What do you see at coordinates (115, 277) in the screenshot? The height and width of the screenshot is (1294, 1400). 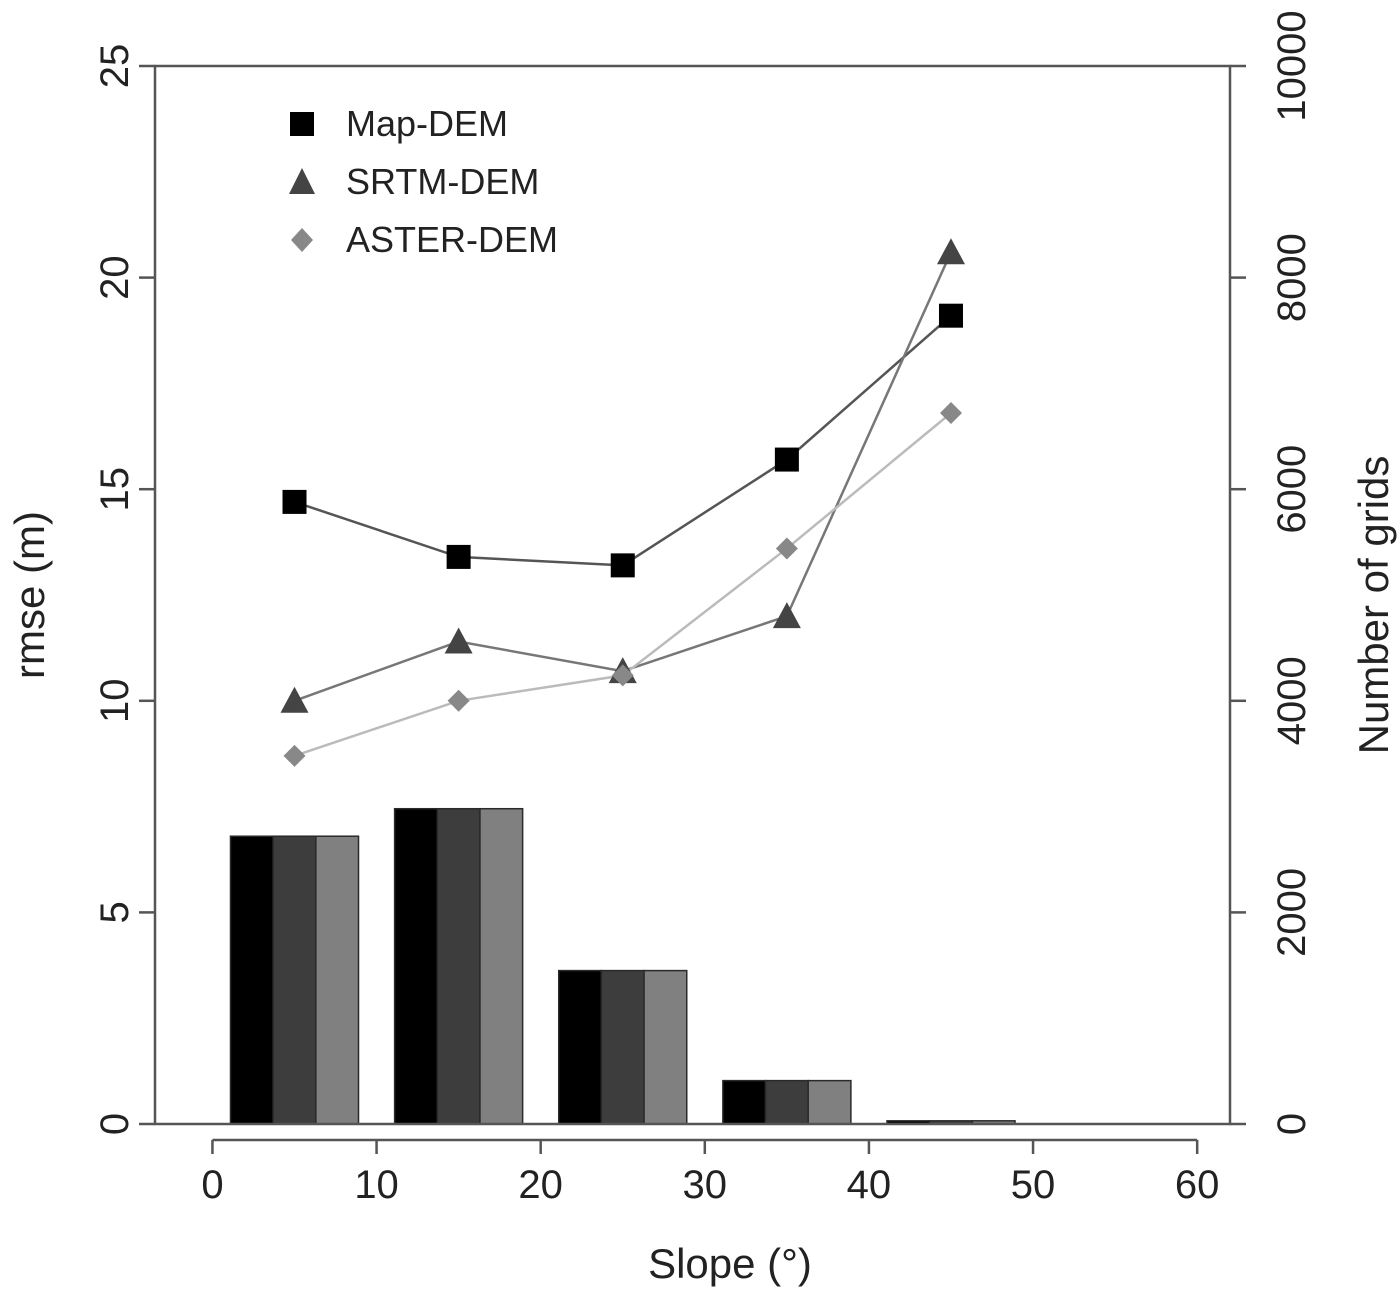 I see `y-tick-label-4: 20` at bounding box center [115, 277].